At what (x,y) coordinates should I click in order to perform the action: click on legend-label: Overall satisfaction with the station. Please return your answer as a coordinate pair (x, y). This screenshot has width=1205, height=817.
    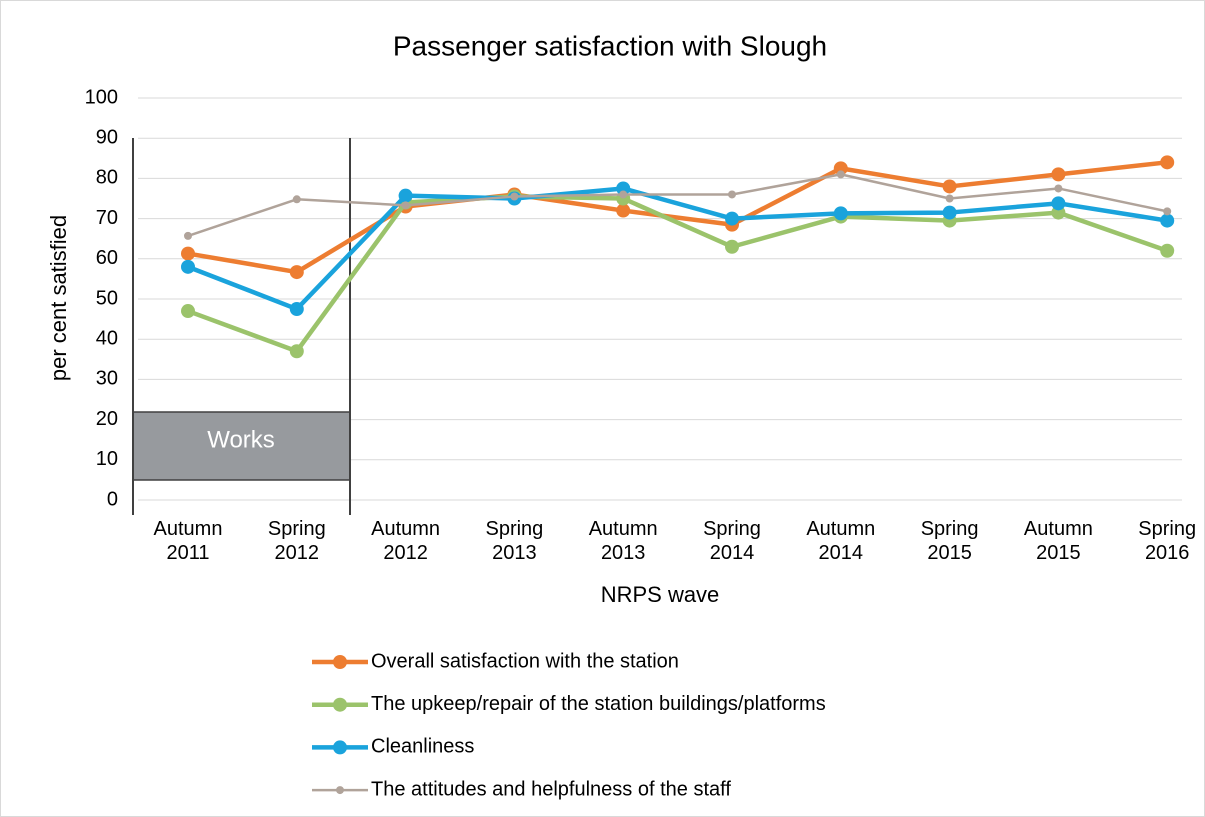
    Looking at the image, I should click on (525, 661).